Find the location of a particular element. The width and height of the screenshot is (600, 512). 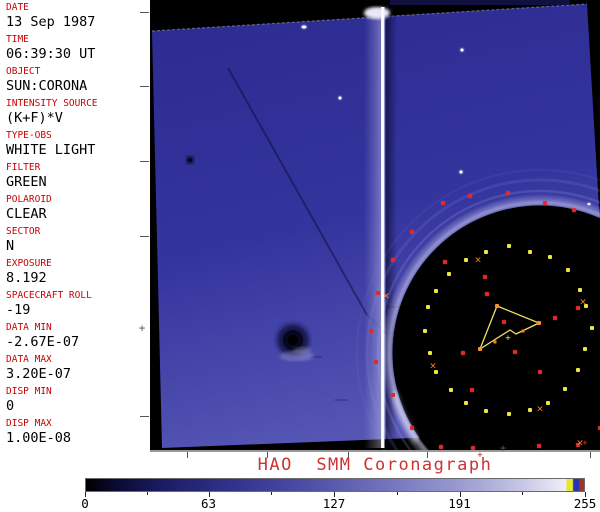

metadata-value-data-min: -2.67E-07 is located at coordinates (43, 342).